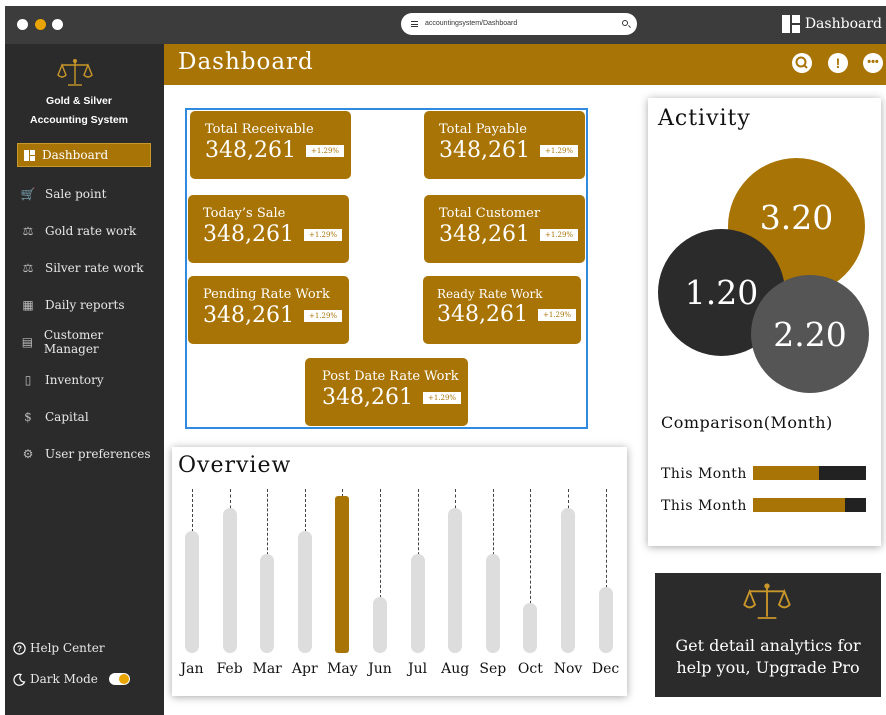 Image resolution: width=886 pixels, height=715 pixels. Describe the element at coordinates (490, 294) in the screenshot. I see `stat-label: Ready Rate Work` at that location.